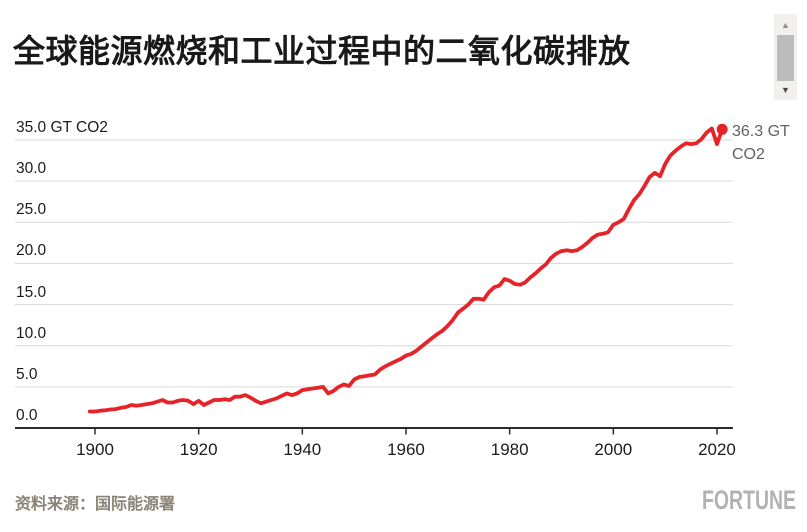 The width and height of the screenshot is (807, 532). I want to click on y-axis-label: 0.0, so click(27, 415).